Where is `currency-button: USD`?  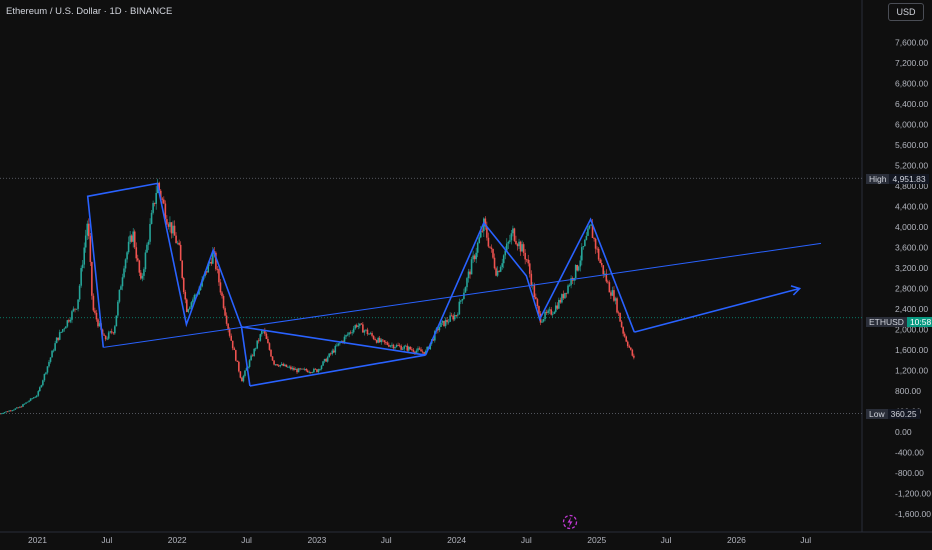 currency-button: USD is located at coordinates (906, 12).